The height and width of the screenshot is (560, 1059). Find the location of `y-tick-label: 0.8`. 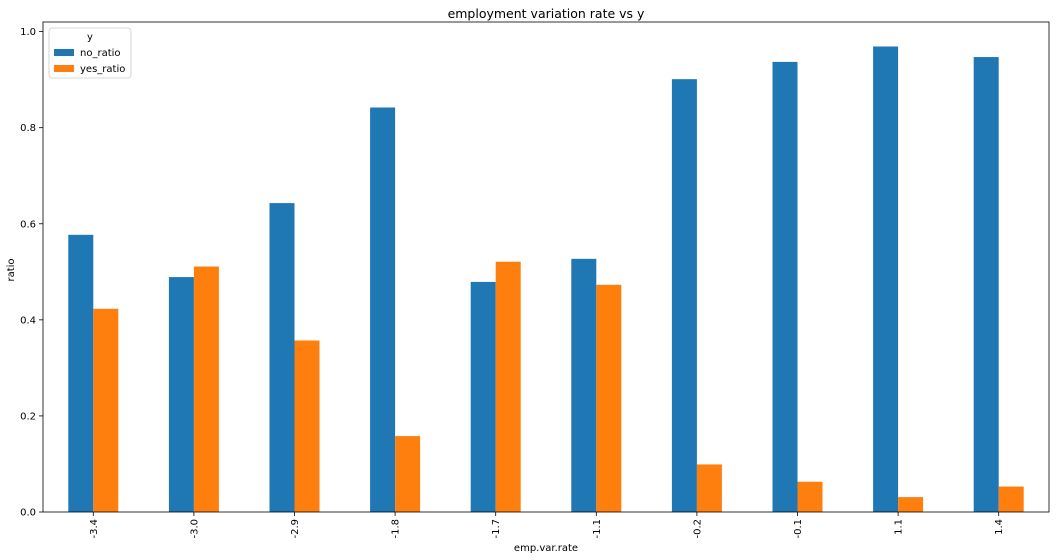

y-tick-label: 0.8 is located at coordinates (28, 128).